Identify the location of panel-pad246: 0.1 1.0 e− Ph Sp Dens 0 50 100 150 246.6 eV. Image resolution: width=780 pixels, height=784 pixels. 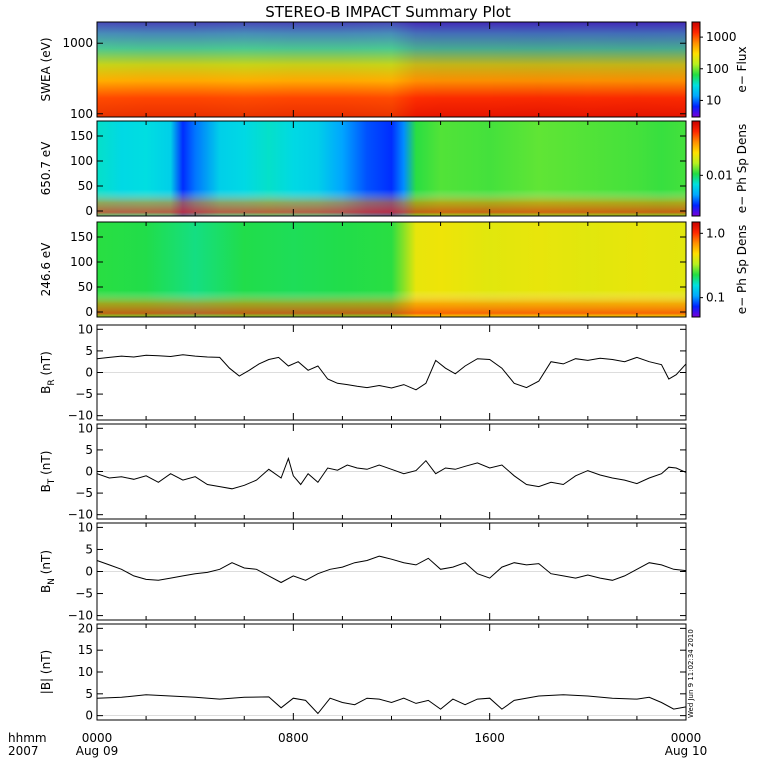
(394, 270).